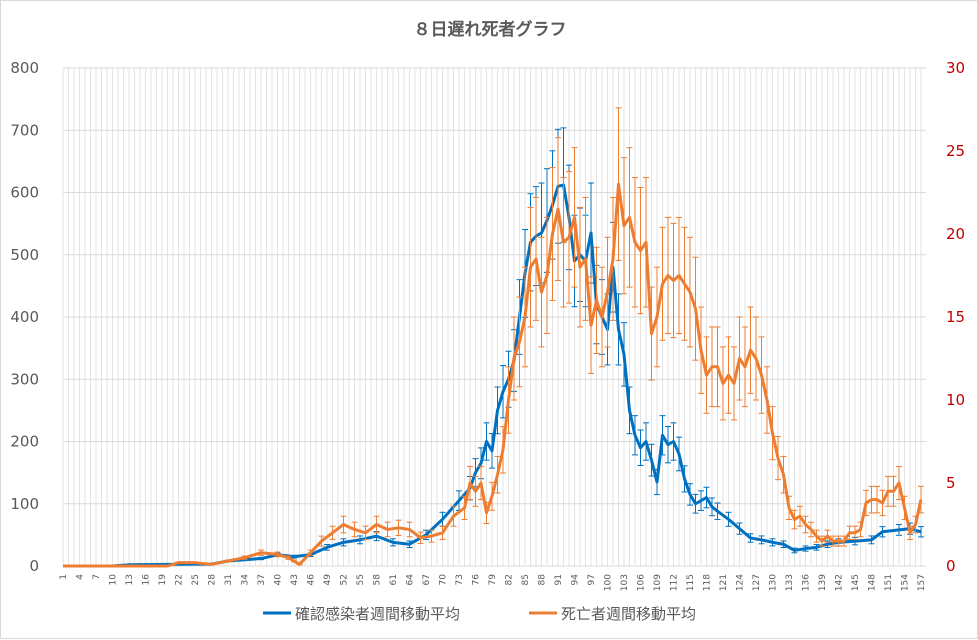  I want to click on x-tick-label: 85, so click(526, 579).